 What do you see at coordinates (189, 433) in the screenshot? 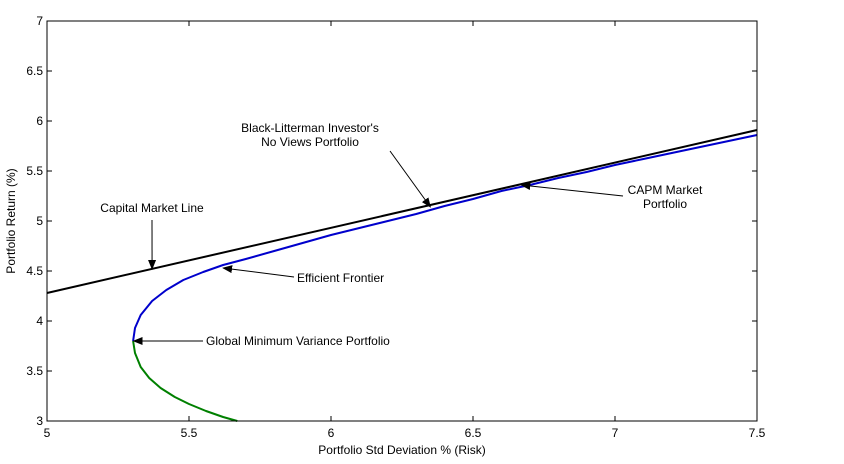
I see `x-tick-label: 5.5` at bounding box center [189, 433].